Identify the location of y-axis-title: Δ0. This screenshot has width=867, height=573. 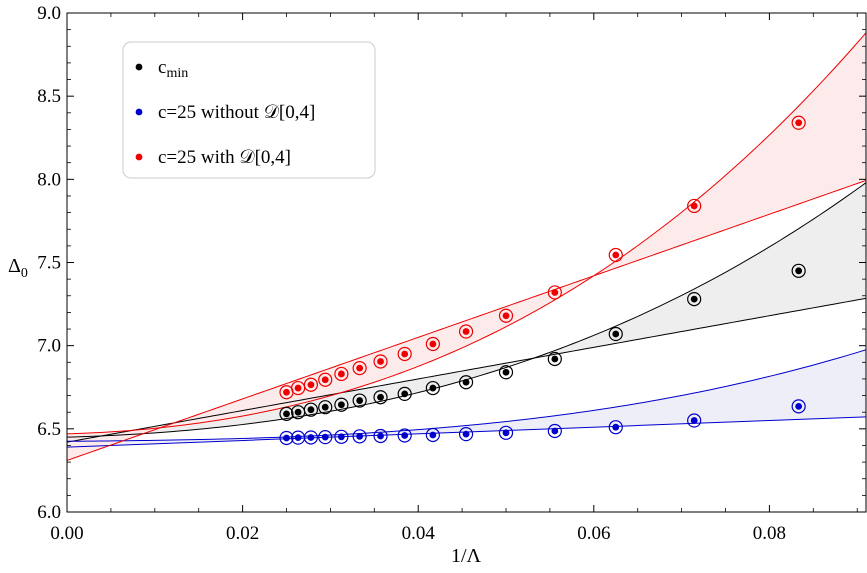
(18, 268).